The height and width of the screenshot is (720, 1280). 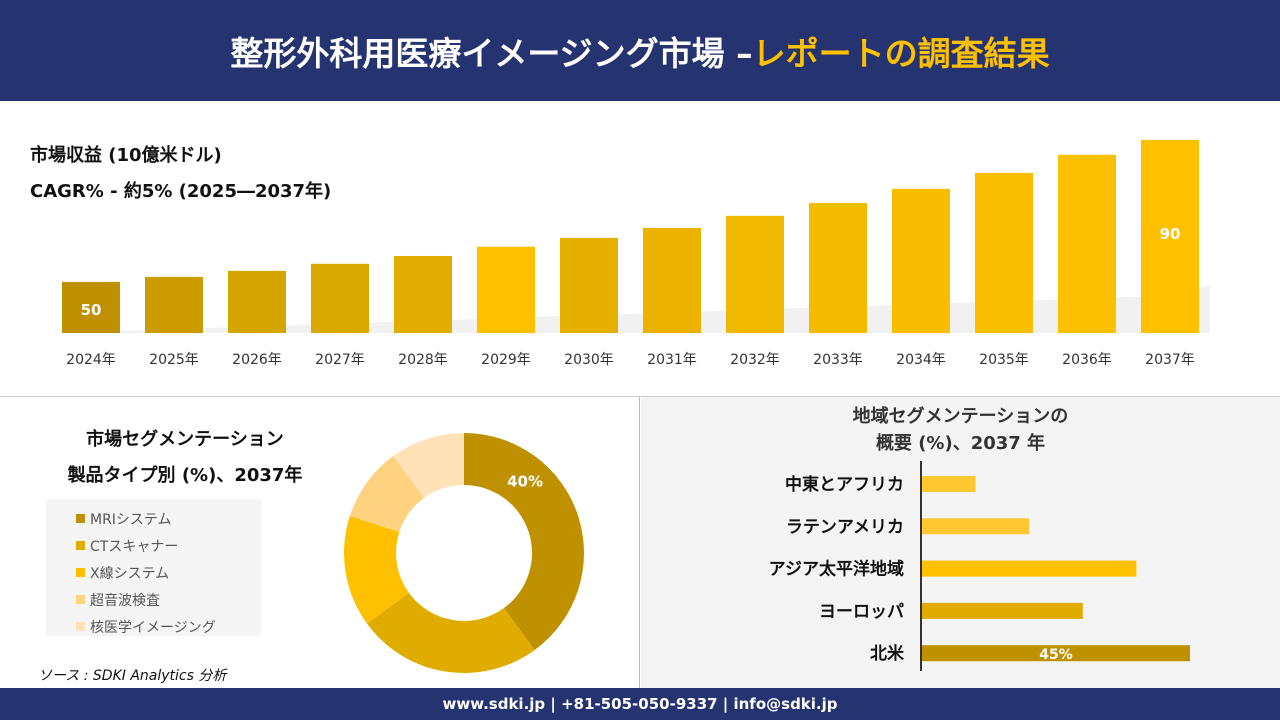 I want to click on x-tick-label: 2037年, so click(x=1170, y=360).